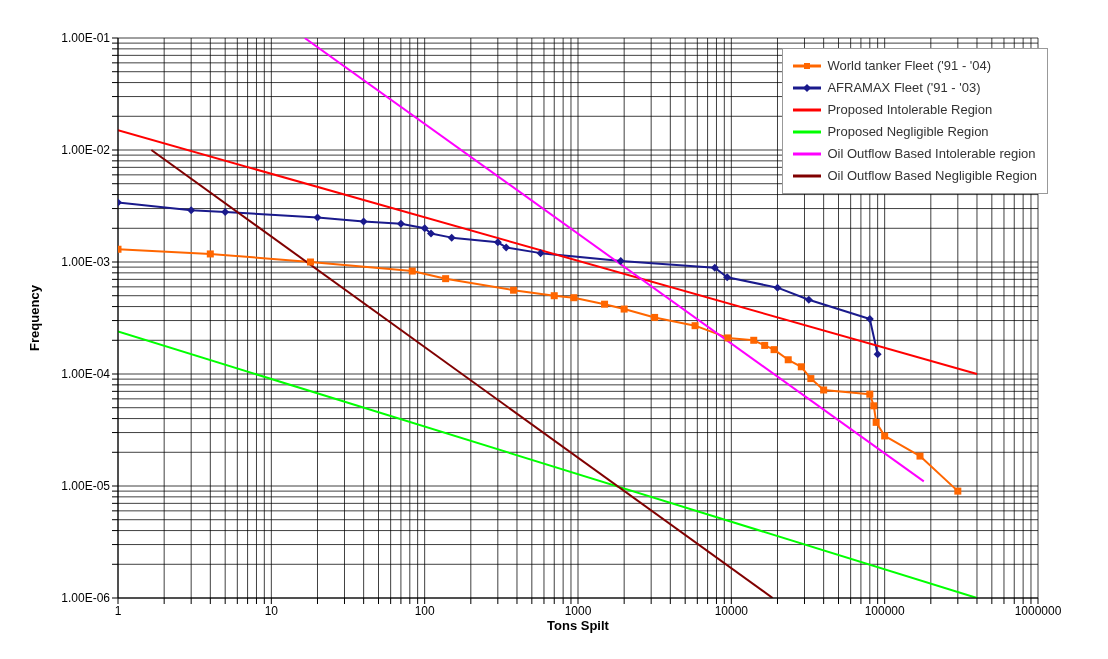 Image resolution: width=1108 pixels, height=659 pixels. I want to click on legend-label: AFRAMAX Fleet ('91 - '03), so click(904, 88).